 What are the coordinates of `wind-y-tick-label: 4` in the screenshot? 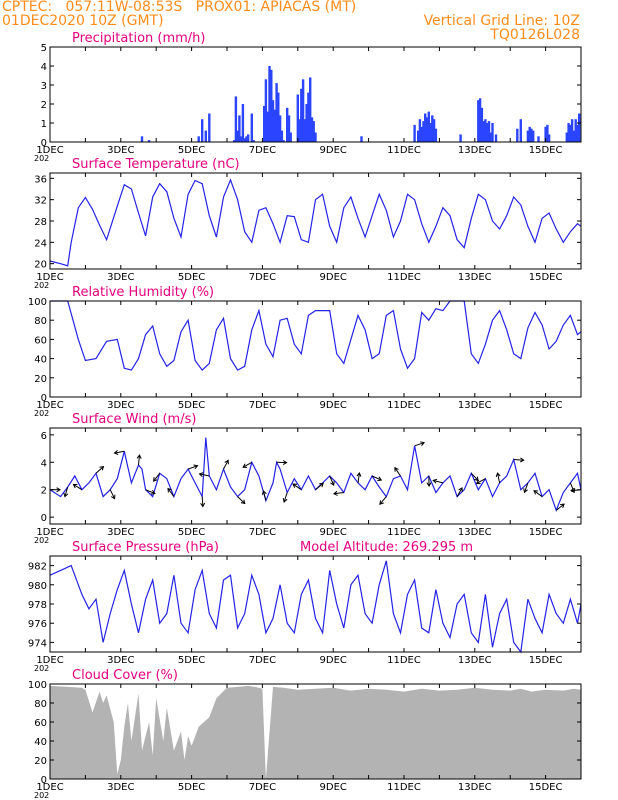 It's located at (44, 463).